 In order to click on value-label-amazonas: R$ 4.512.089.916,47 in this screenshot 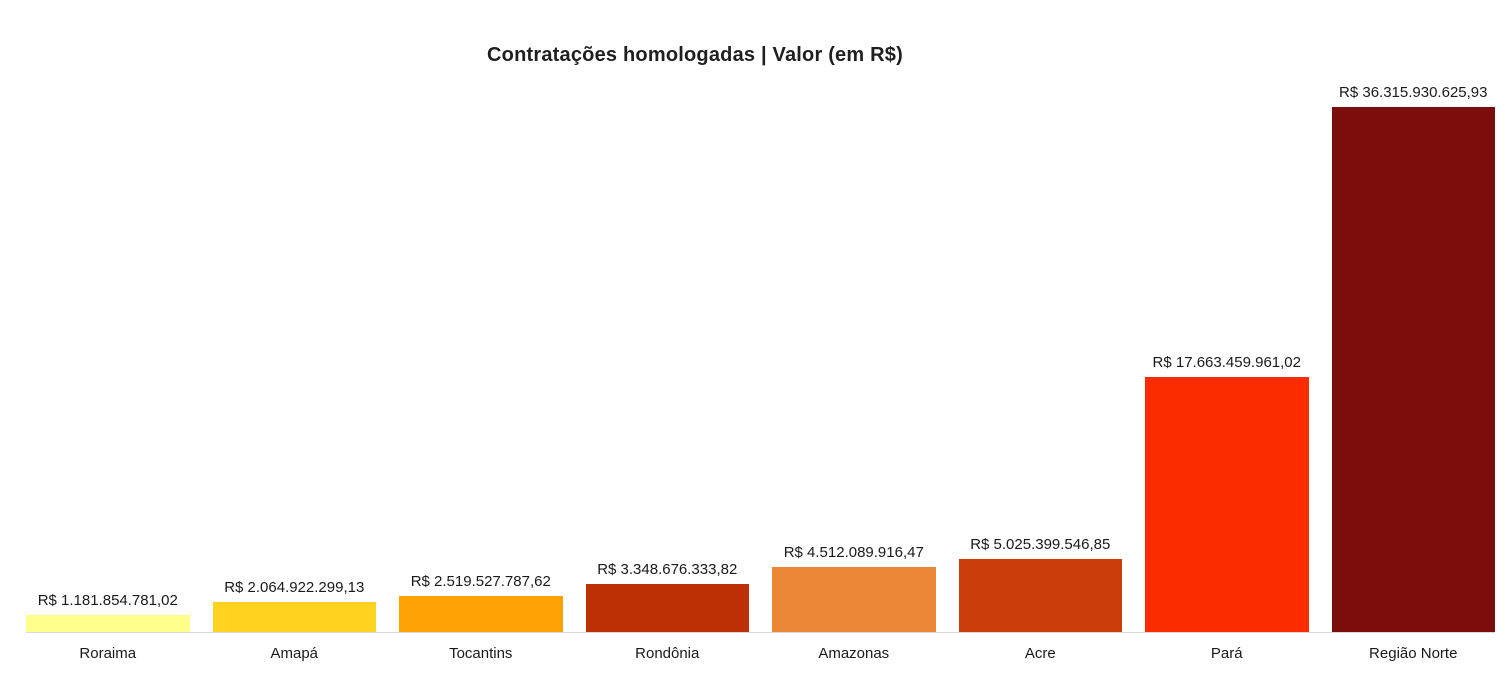, I will do `click(853, 552)`.